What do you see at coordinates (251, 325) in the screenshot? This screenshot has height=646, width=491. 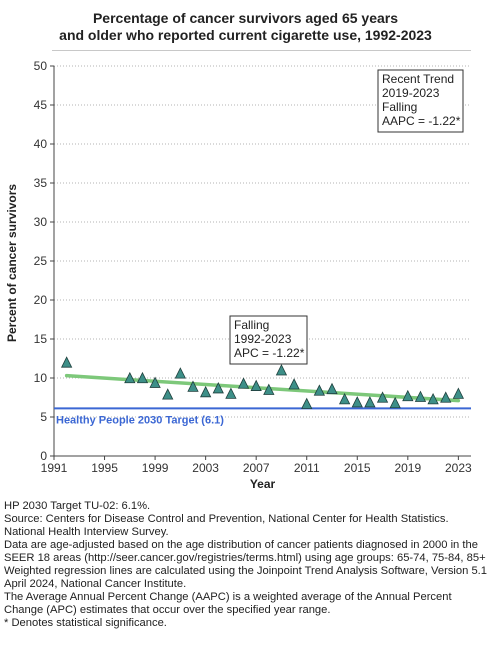 I see `overall-trend-annotation-line-1: Falling` at bounding box center [251, 325].